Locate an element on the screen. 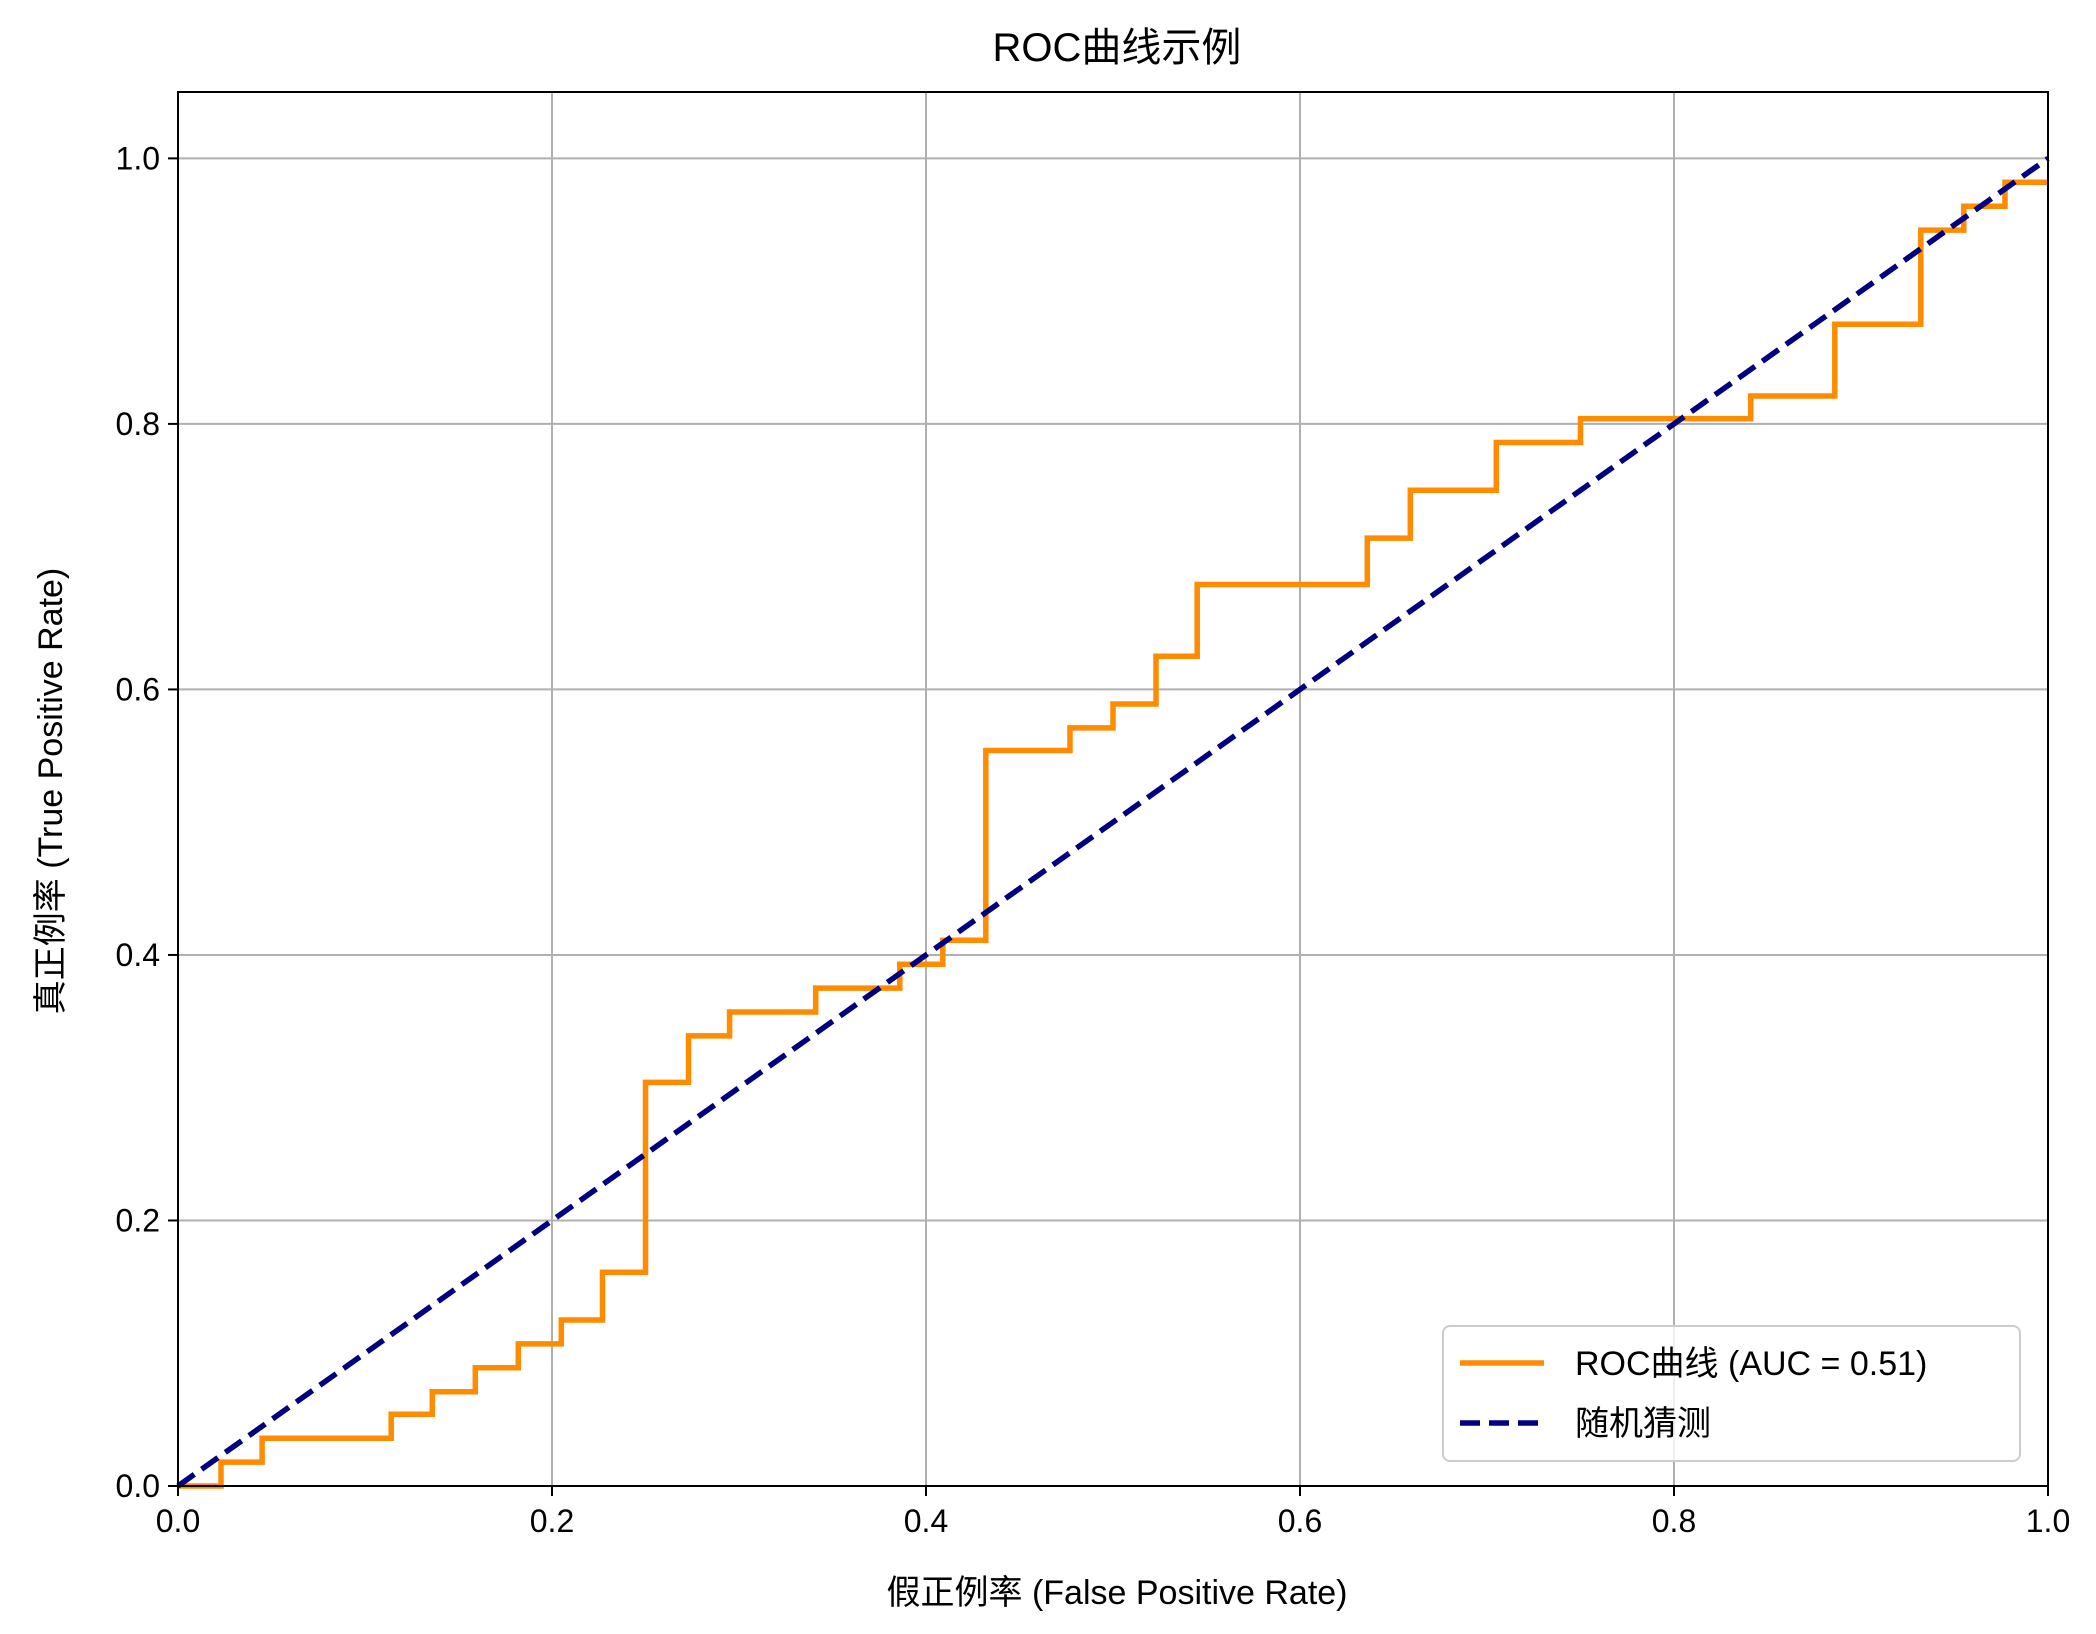 This screenshot has width=2096, height=1634. y-tick-label: 0.0 is located at coordinates (138, 1486).